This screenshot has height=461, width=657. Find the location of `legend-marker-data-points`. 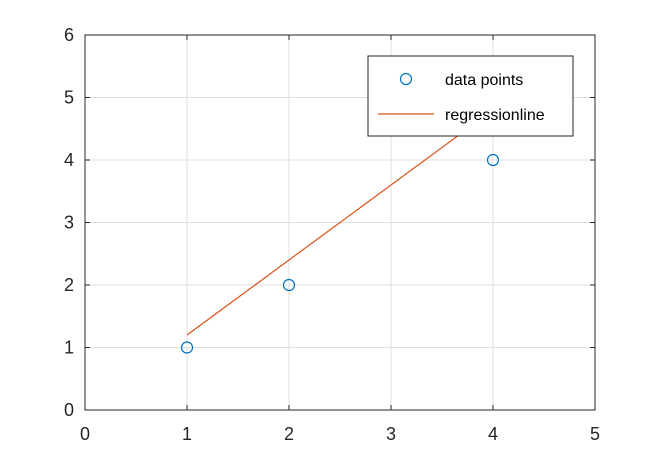

legend-marker-data-points is located at coordinates (406, 79).